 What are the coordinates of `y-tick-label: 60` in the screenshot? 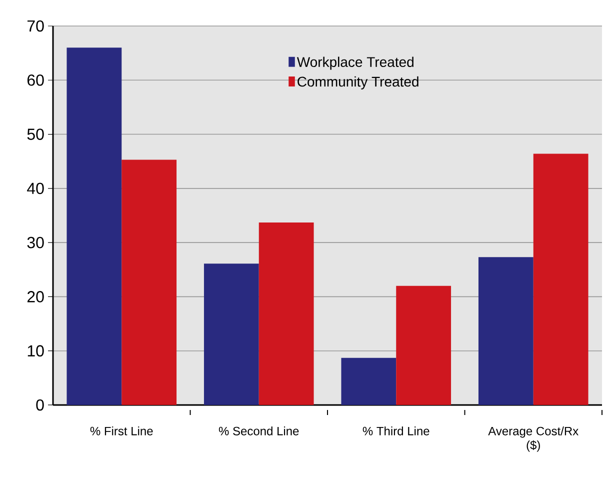 It's located at (35, 80).